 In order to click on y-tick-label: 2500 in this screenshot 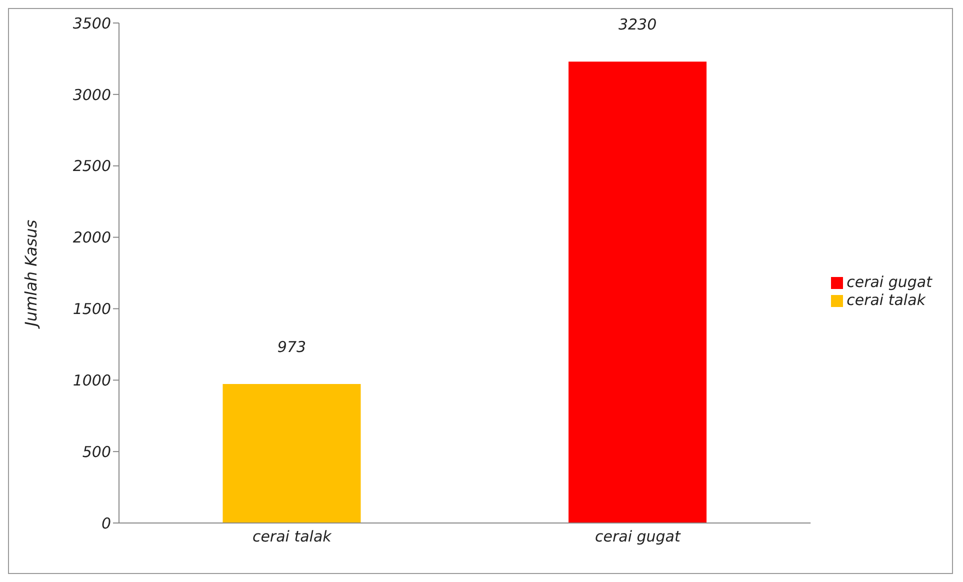, I will do `click(91, 166)`.